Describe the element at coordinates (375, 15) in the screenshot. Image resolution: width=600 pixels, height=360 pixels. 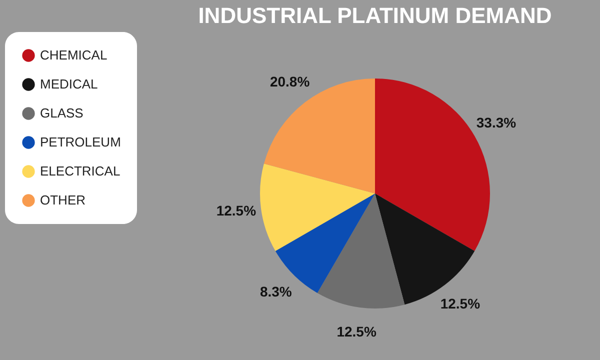
I see `chart-title: INDUSTRIAL PLATINUM DEMAND` at that location.